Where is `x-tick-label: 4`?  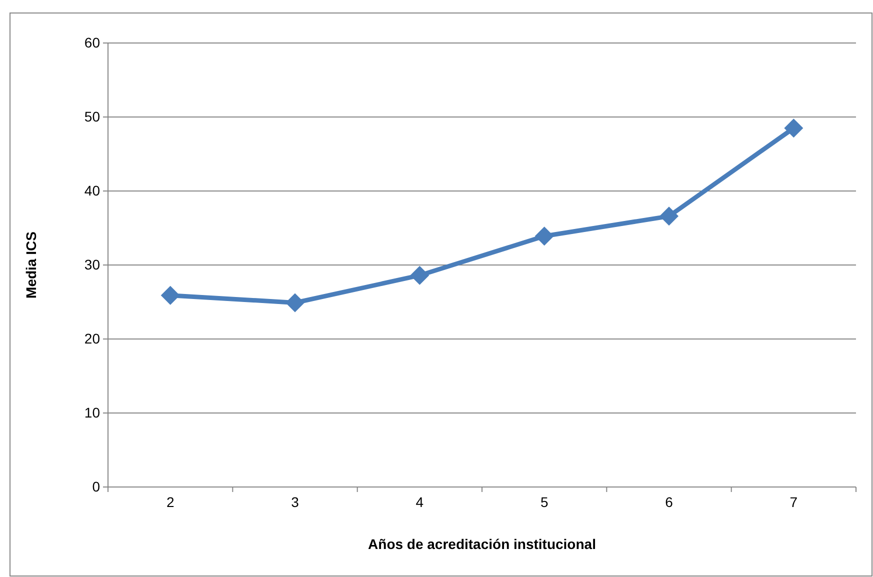
x-tick-label: 4 is located at coordinates (420, 502).